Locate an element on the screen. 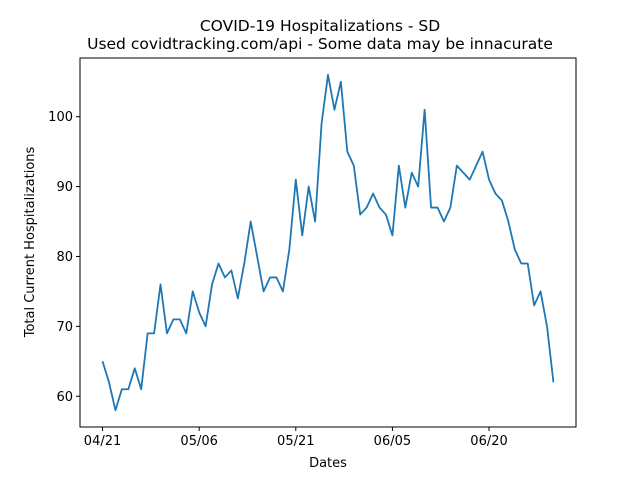 This screenshot has height=480, width=640. y-axis-label: Total Current Hospitalizations is located at coordinates (30, 242).